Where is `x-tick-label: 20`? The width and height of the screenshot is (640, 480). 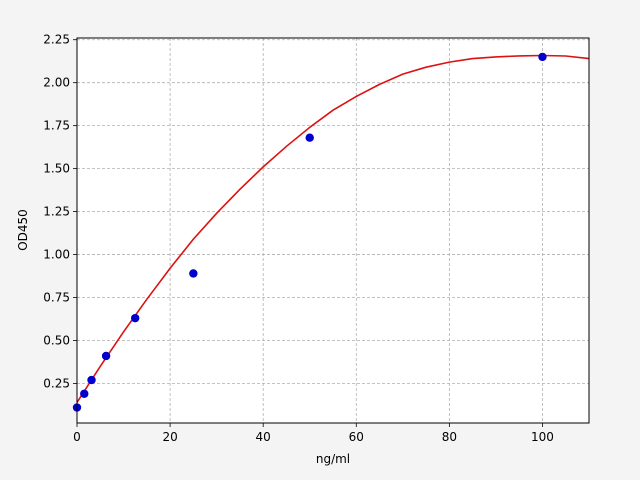
x-tick-label: 20 is located at coordinates (169, 437).